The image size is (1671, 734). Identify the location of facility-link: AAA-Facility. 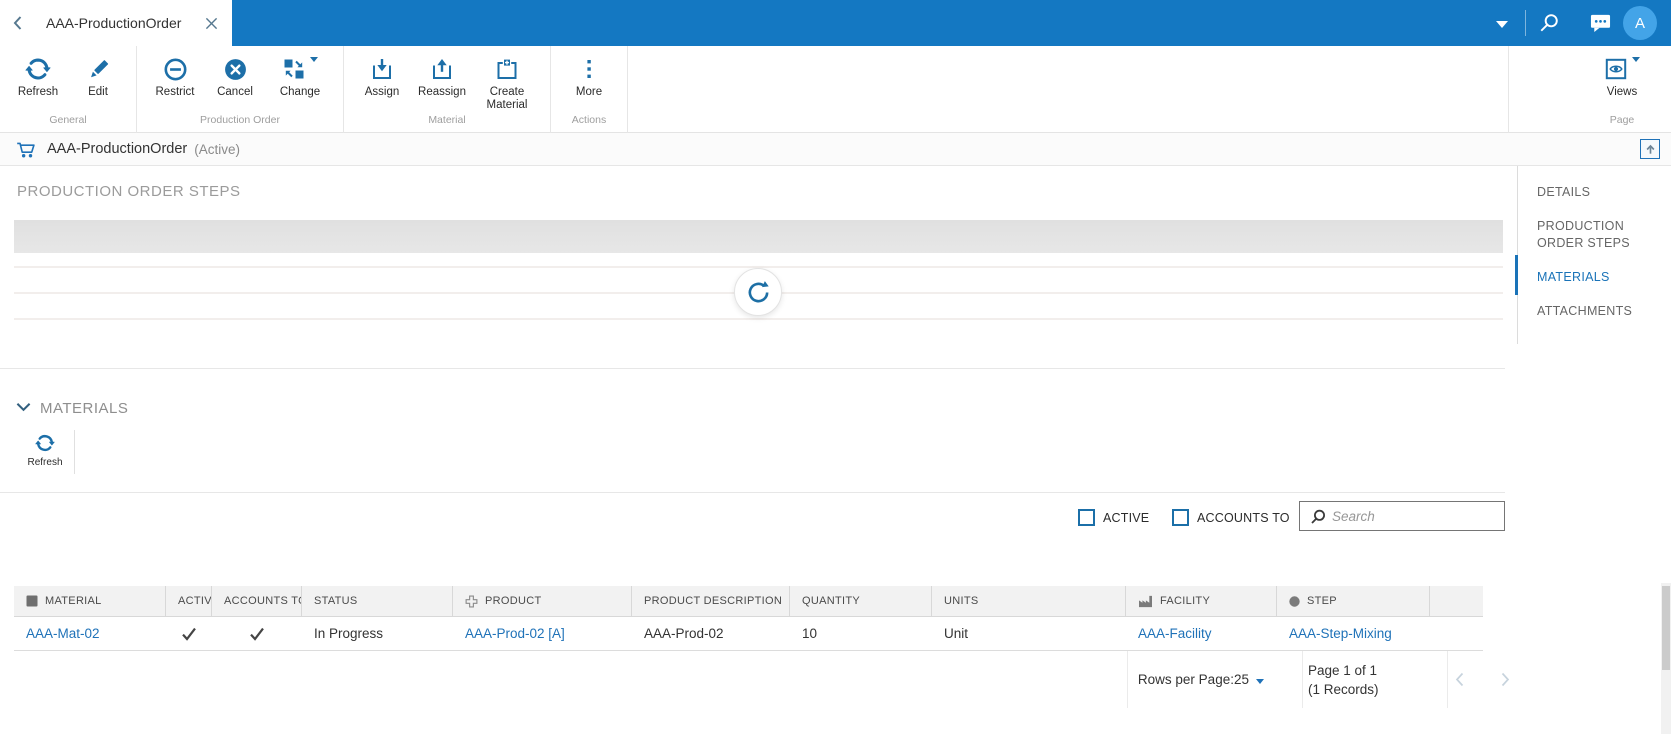
(1175, 633).